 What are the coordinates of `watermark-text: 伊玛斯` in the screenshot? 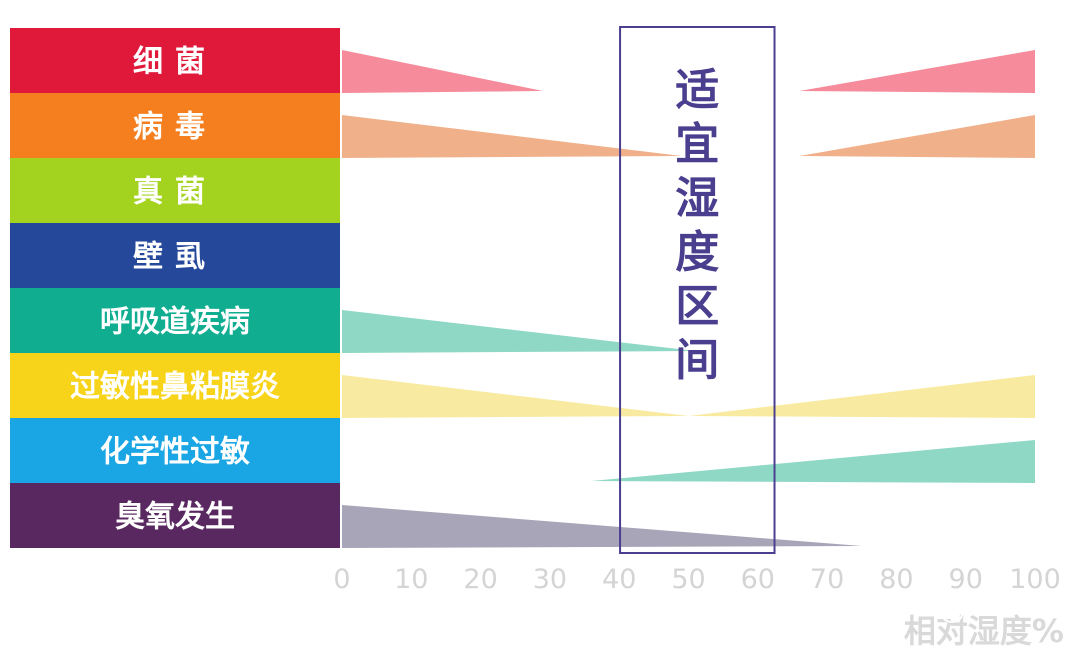 It's located at (997, 607).